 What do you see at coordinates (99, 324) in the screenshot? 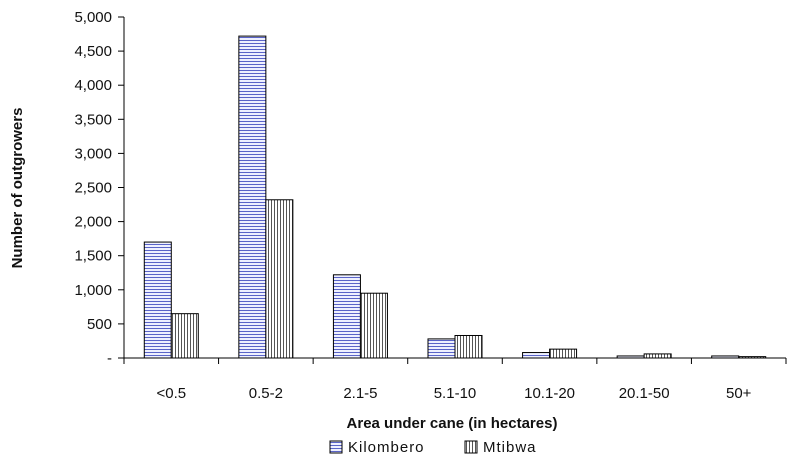
I see `y-tick-label: 500` at bounding box center [99, 324].